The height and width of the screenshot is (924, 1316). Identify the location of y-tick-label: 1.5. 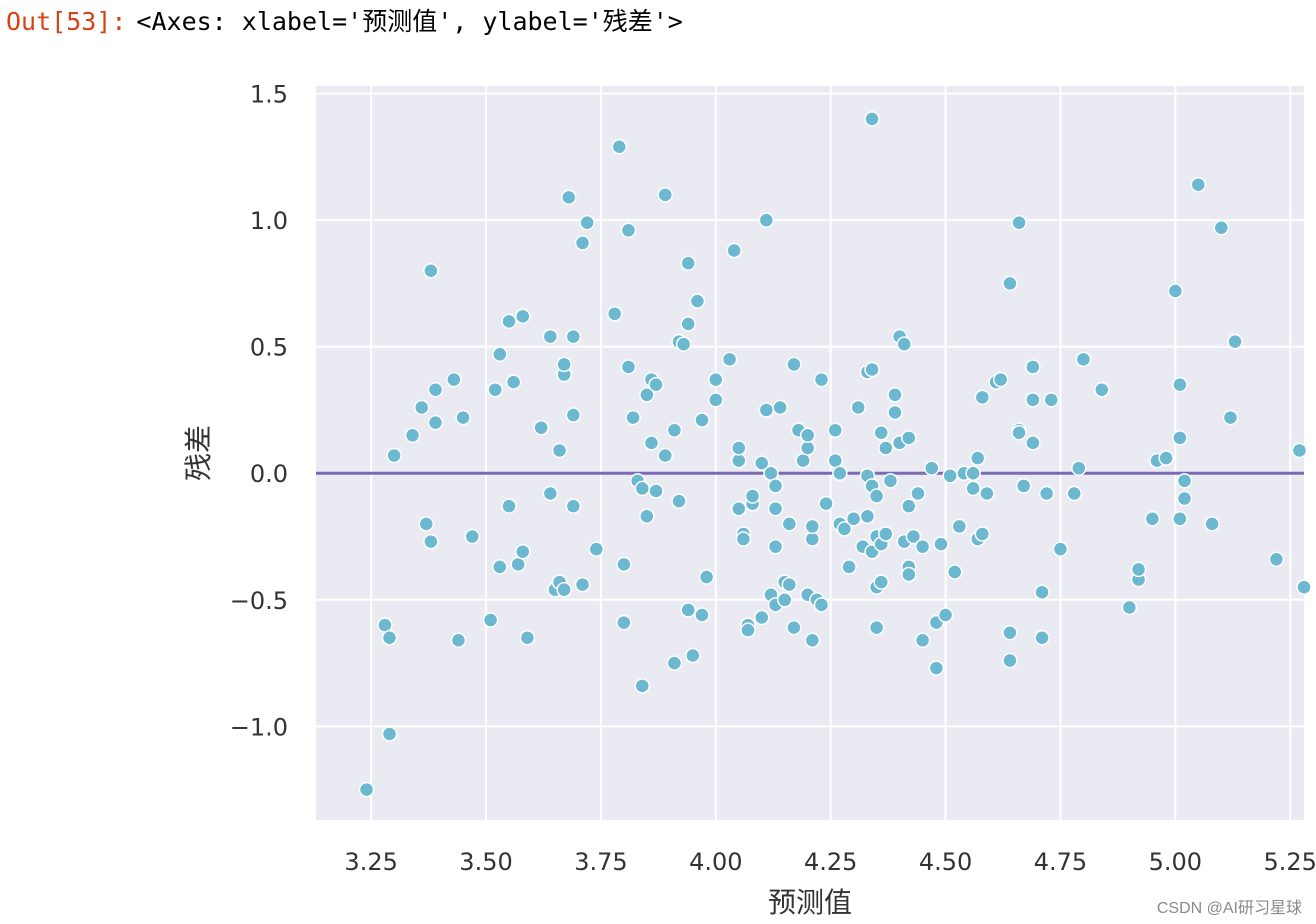
(269, 95).